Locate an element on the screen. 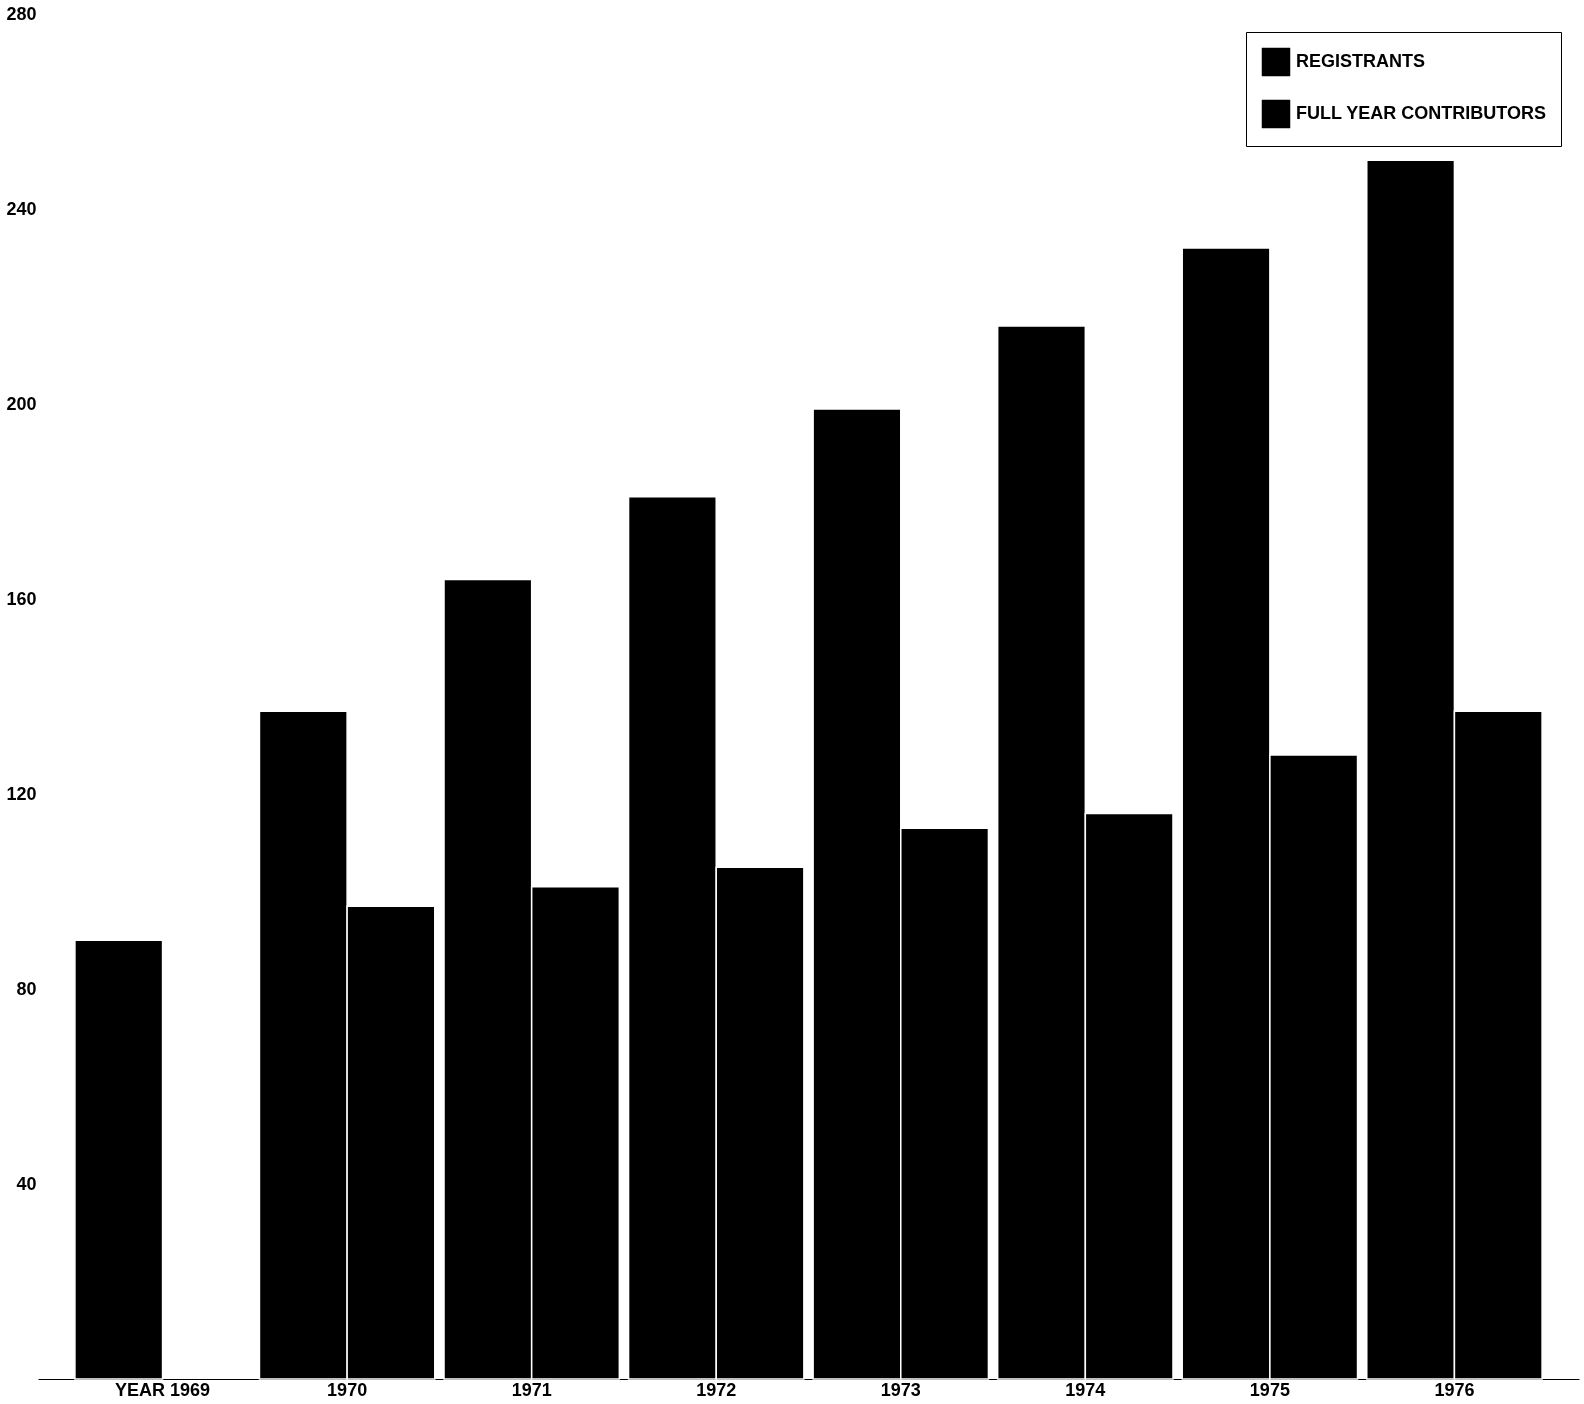 The image size is (1584, 1404). x-tick-label: YEAR 1969 is located at coordinates (163, 1389).